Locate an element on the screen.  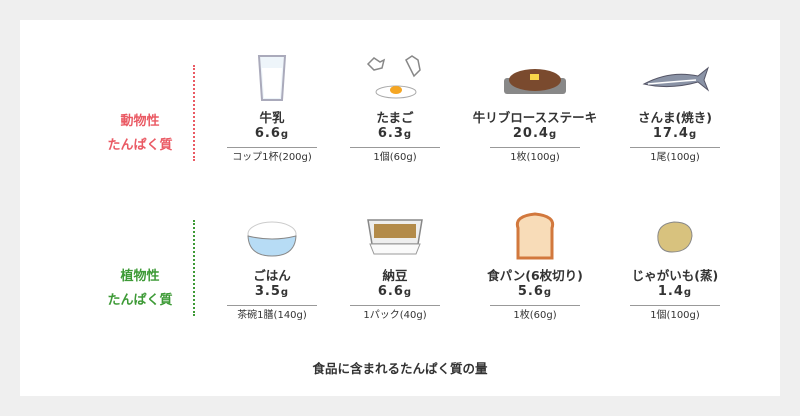
food-name: さんま(焼き) is located at coordinates (675, 117).